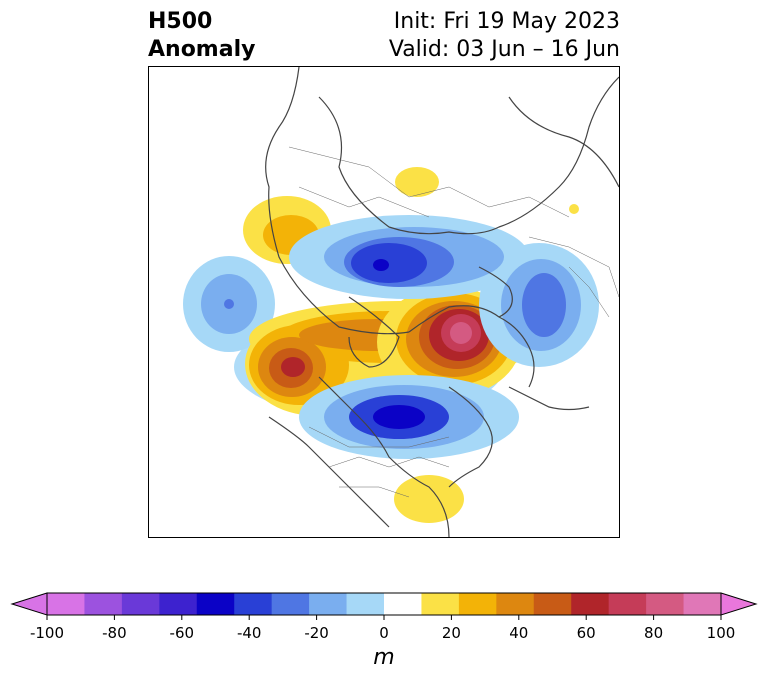 Image resolution: width=768 pixels, height=684 pixels. Describe the element at coordinates (574, 209) in the screenshot. I see `small-high-asia` at that location.